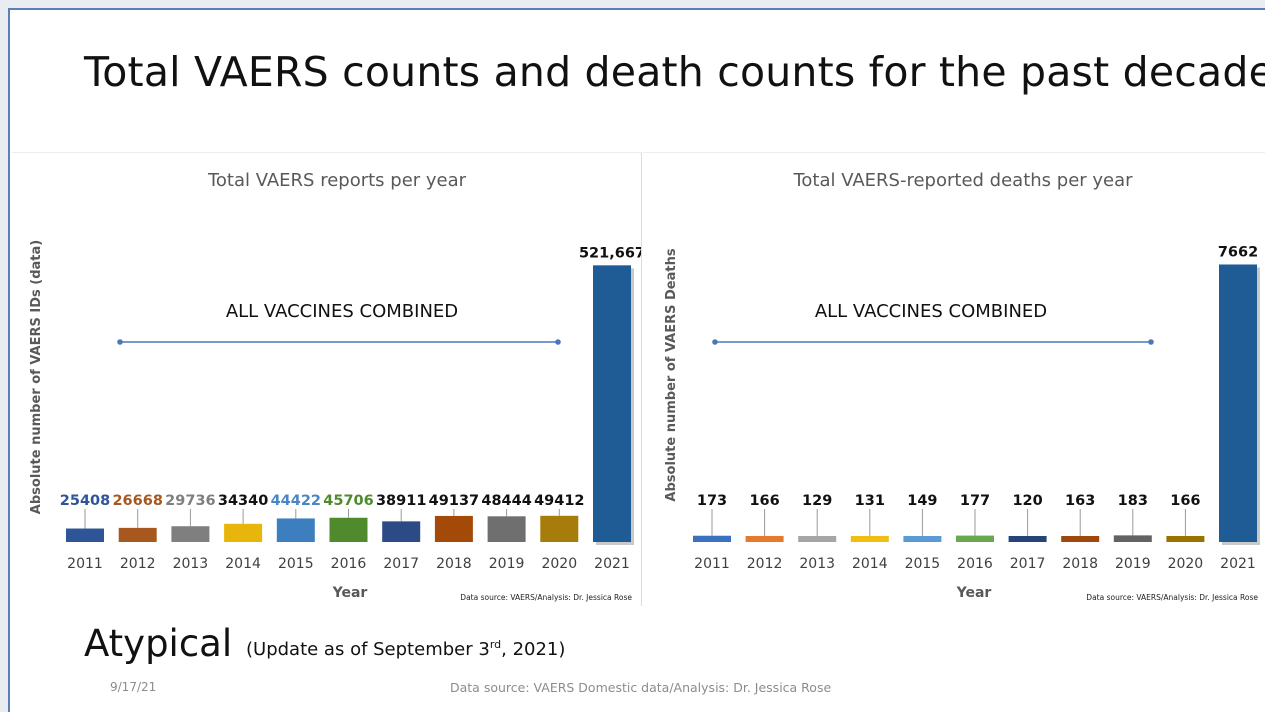 This screenshot has height=712, width=1265. Describe the element at coordinates (85, 501) in the screenshot. I see `data-label: 25408` at that location.